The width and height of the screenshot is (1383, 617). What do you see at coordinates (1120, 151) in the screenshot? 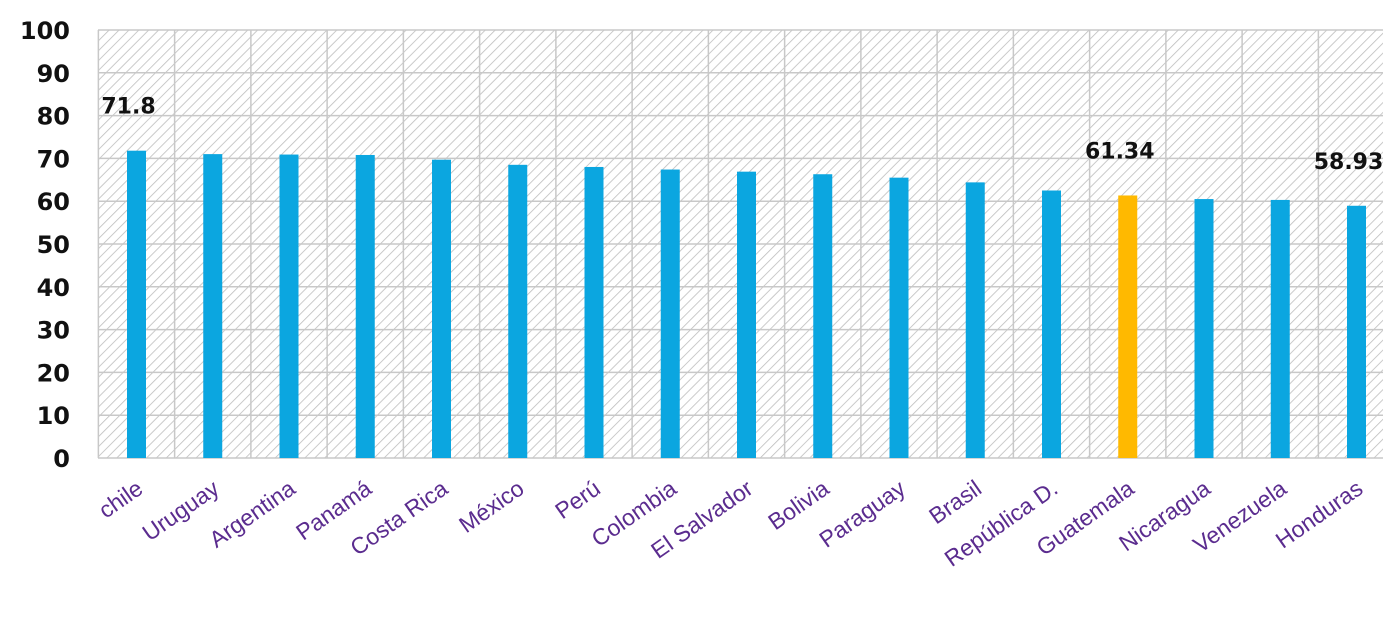
I see `data-label: 61.34` at bounding box center [1120, 151].